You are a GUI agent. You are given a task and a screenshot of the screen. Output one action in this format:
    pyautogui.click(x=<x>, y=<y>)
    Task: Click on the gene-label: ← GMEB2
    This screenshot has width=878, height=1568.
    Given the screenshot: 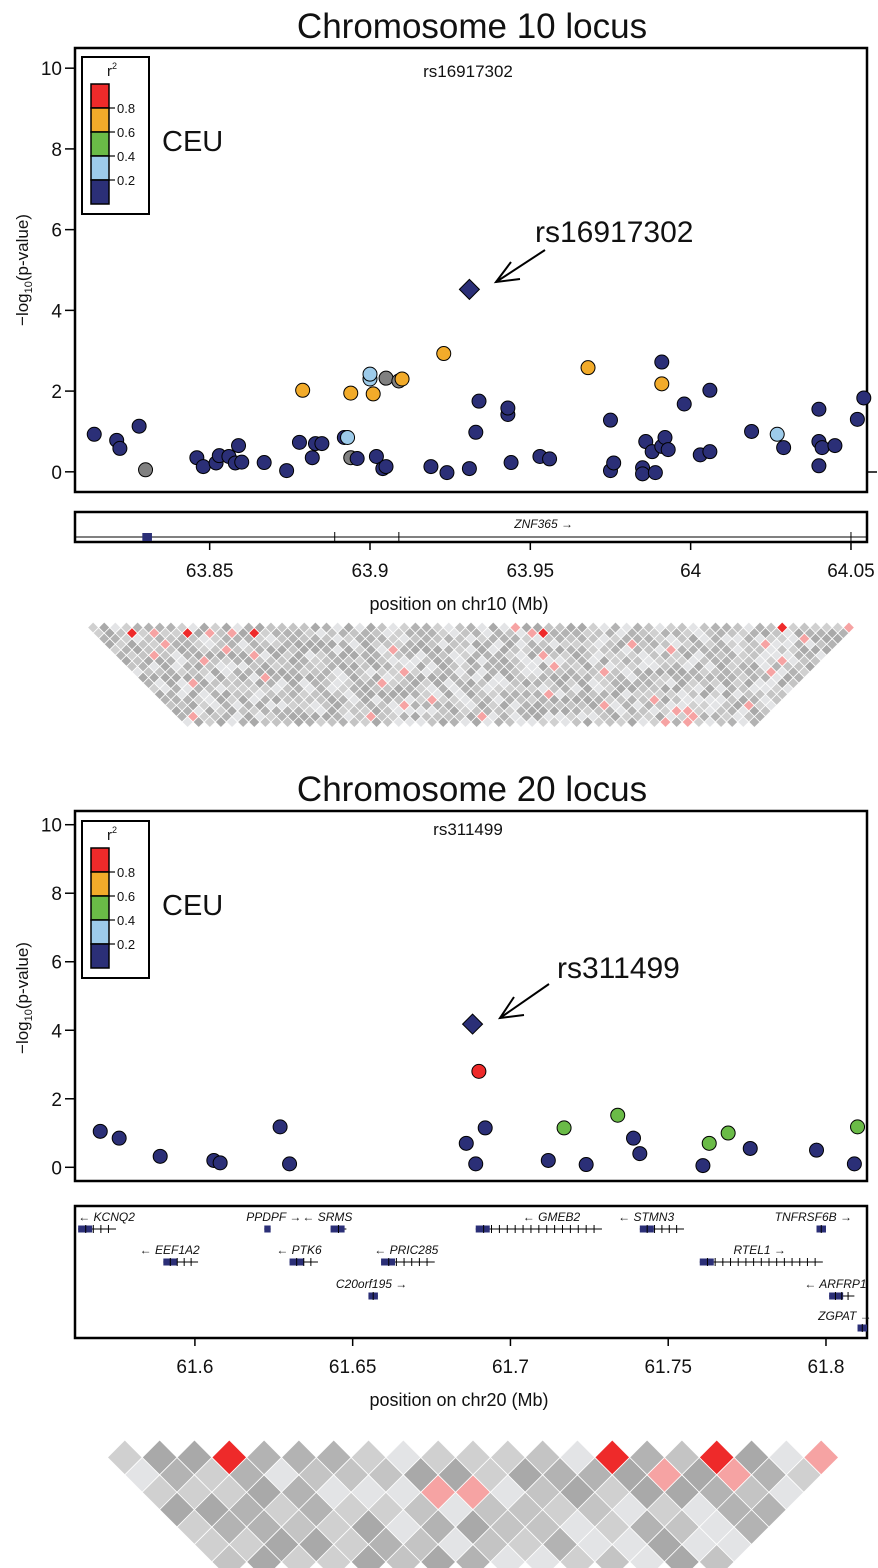 What is the action you would take?
    pyautogui.click(x=552, y=1217)
    